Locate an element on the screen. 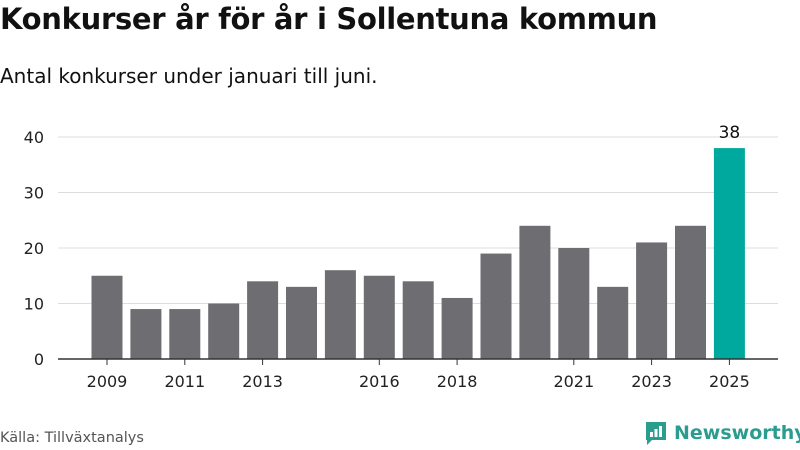  chart-title: Konkurser år för år i Sollentuna kommun is located at coordinates (329, 19).